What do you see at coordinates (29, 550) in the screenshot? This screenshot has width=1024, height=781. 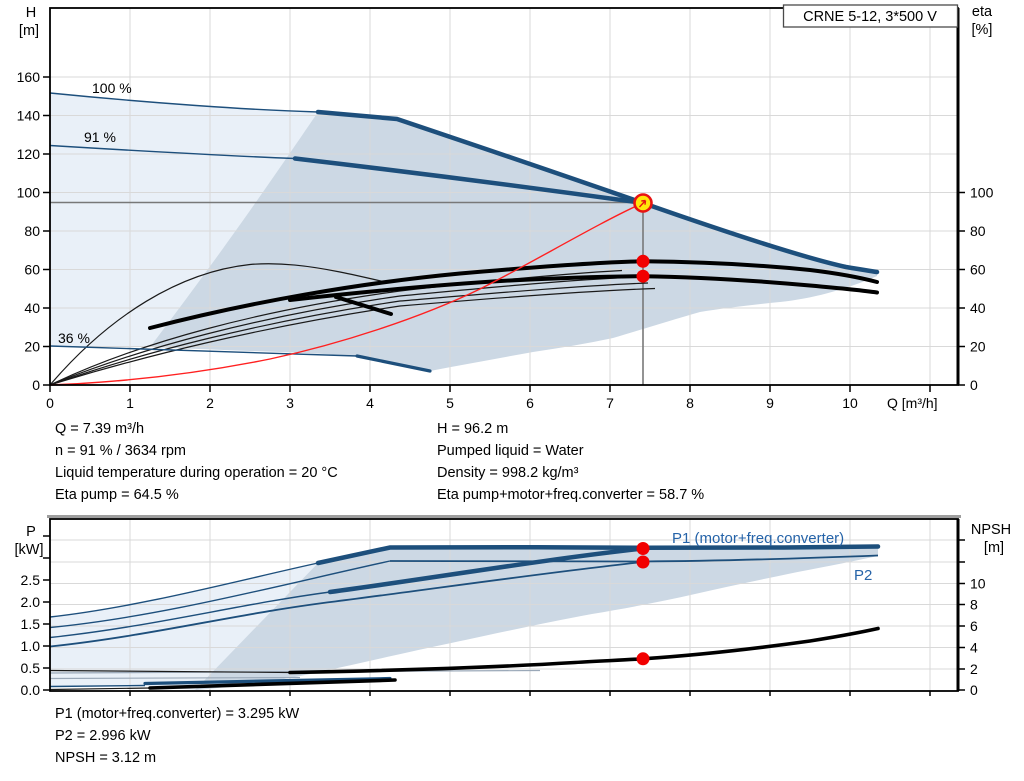 I see `p-axis-unit: [kW]` at bounding box center [29, 550].